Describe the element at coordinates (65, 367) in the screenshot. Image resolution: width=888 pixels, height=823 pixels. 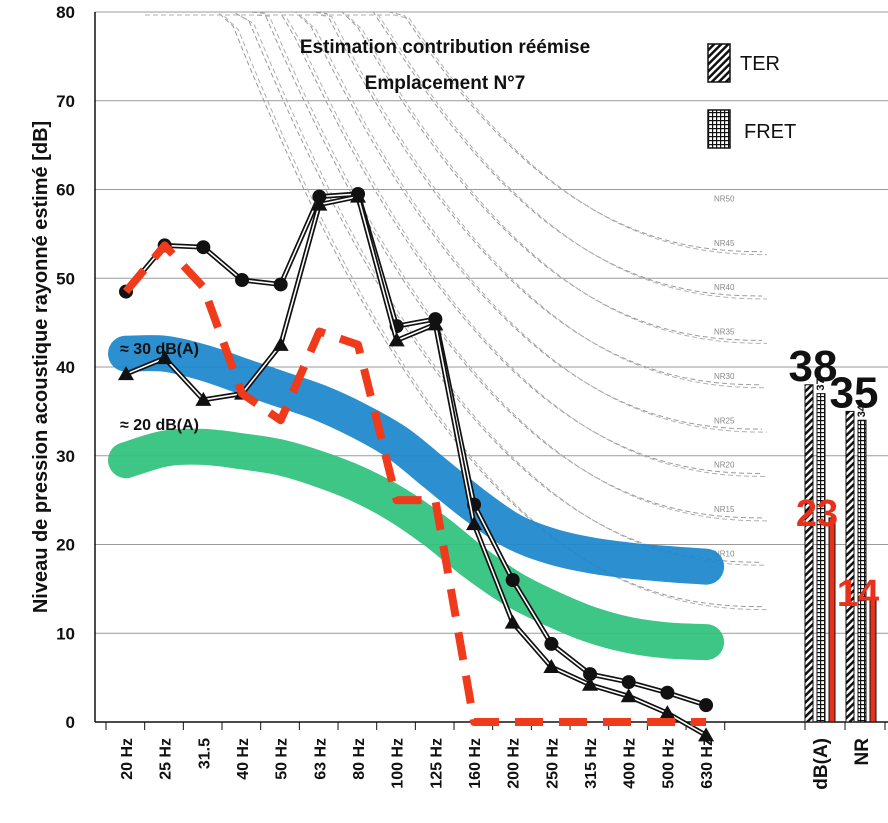
I see `y-tick-label: 40` at that location.